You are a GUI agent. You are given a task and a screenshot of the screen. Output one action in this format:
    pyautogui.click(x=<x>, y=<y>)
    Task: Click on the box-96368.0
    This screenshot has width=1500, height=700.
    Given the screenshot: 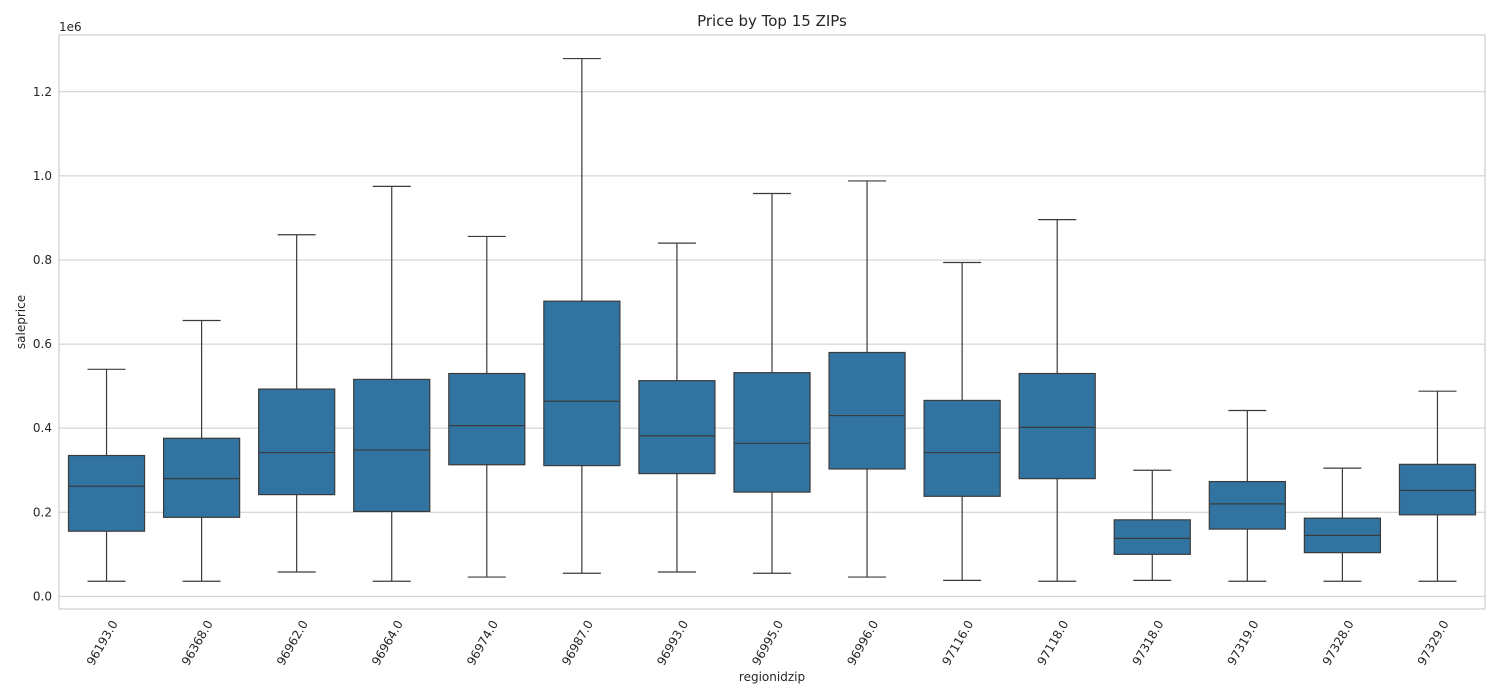 What is the action you would take?
    pyautogui.click(x=201, y=450)
    